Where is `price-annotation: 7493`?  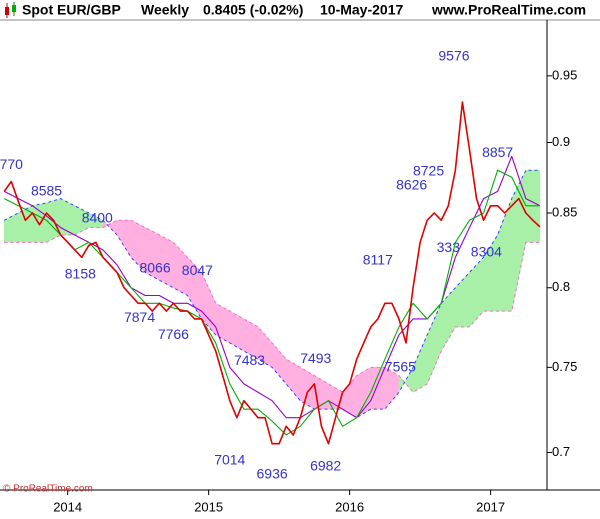 price-annotation: 7493 is located at coordinates (315, 358).